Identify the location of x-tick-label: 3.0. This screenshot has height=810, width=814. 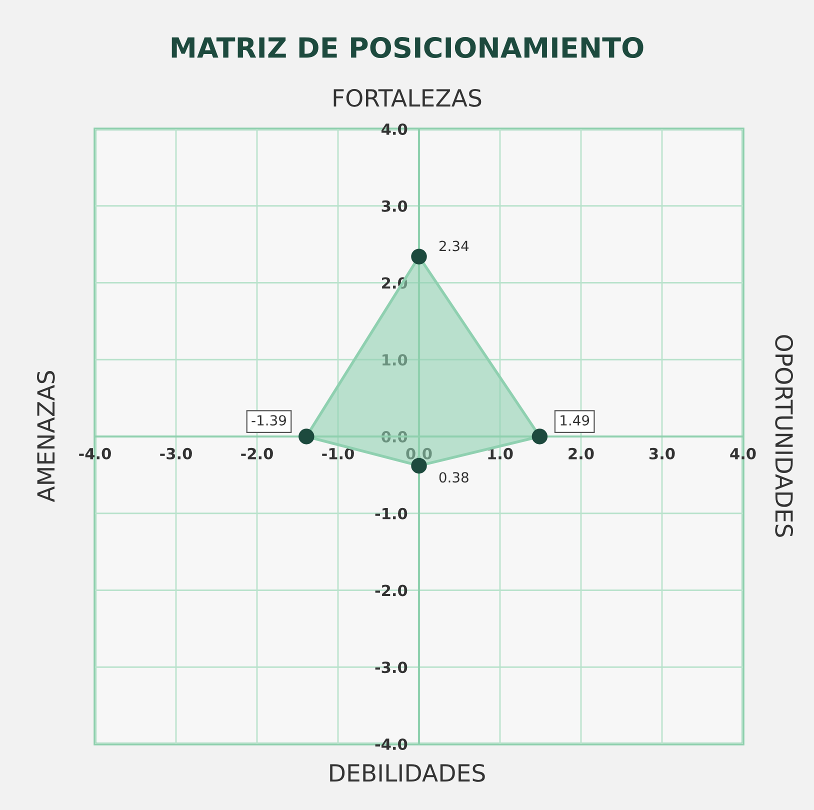
(662, 454).